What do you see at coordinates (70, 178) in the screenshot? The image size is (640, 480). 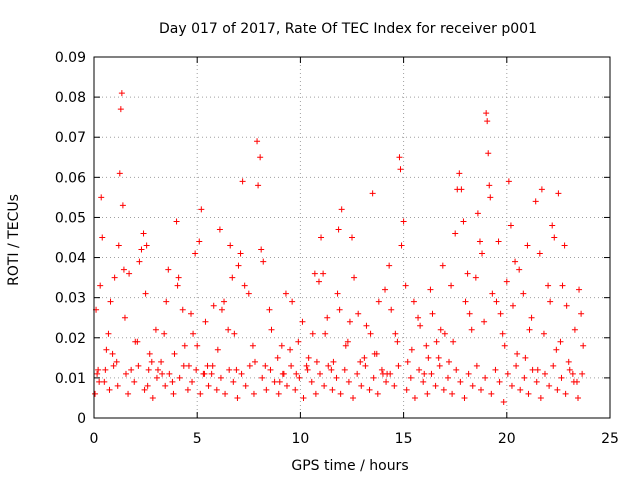 I see `y-tick-label: 0.06` at bounding box center [70, 178].